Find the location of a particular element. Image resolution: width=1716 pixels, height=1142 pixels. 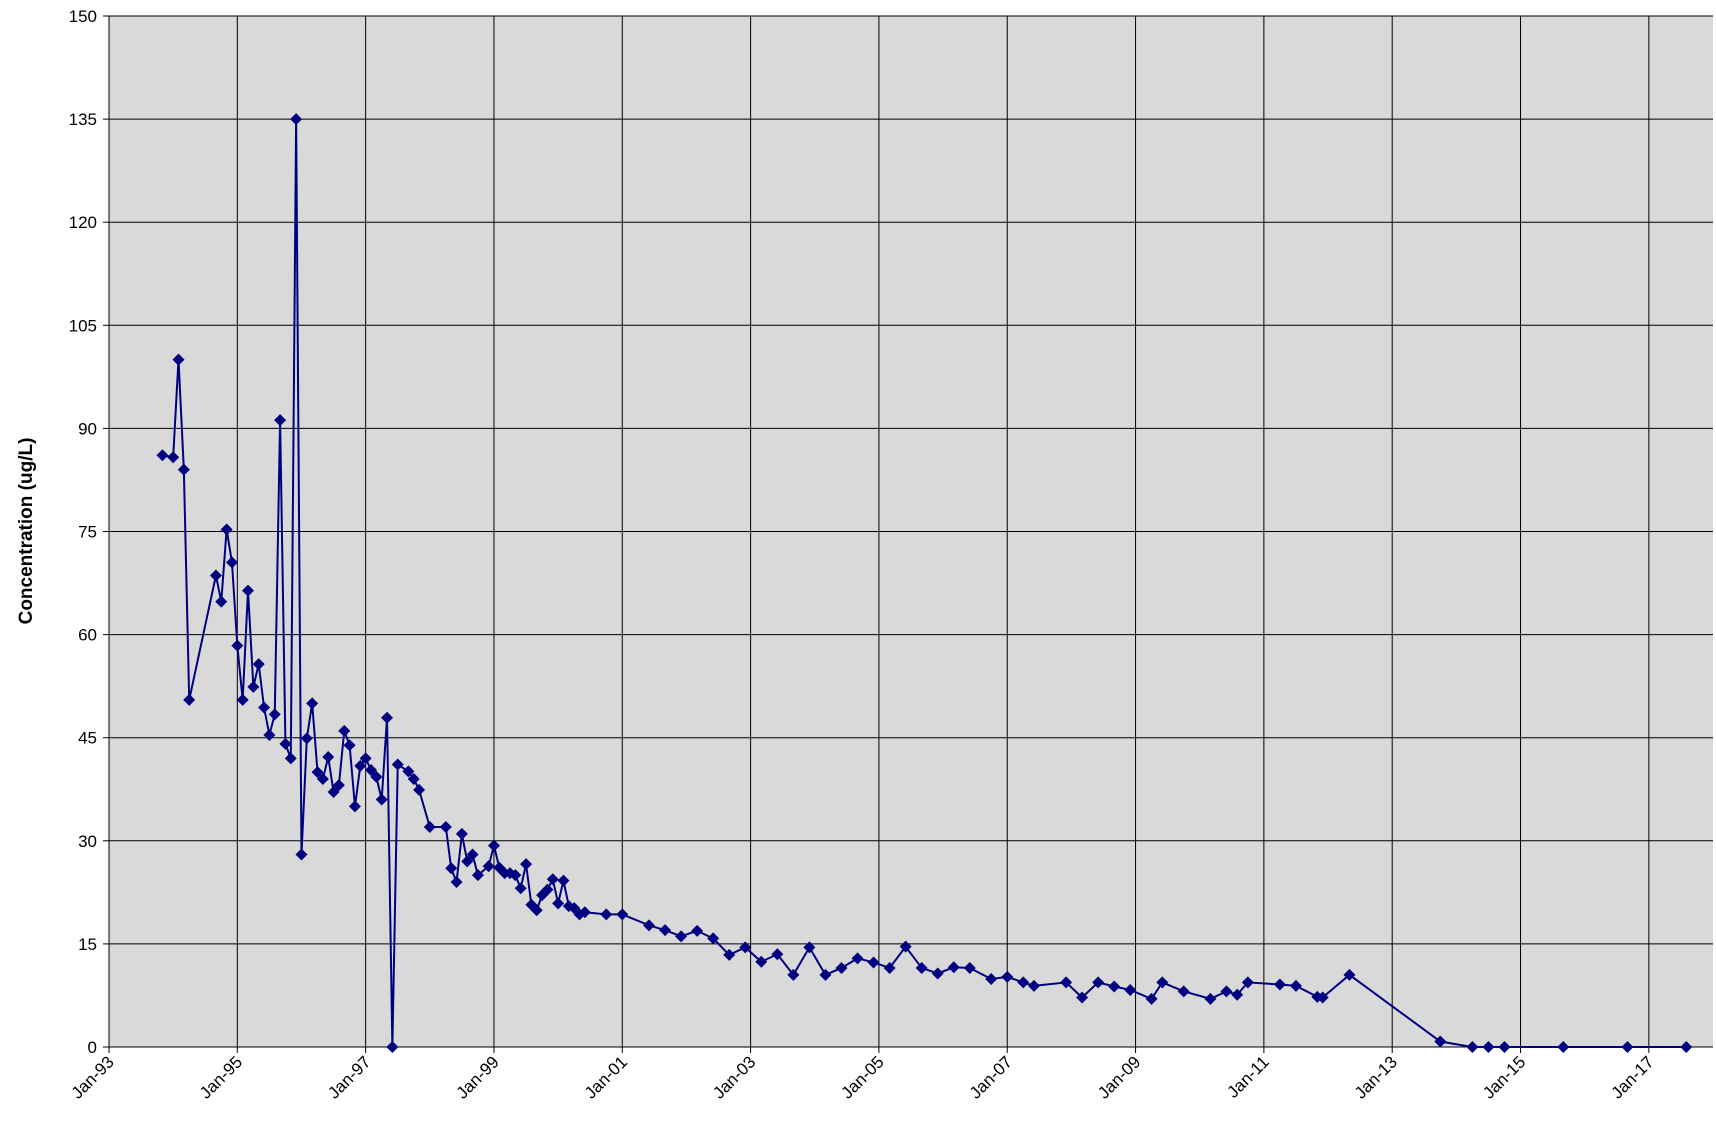

x-tick-label: Jan-15 is located at coordinates (1504, 1077).